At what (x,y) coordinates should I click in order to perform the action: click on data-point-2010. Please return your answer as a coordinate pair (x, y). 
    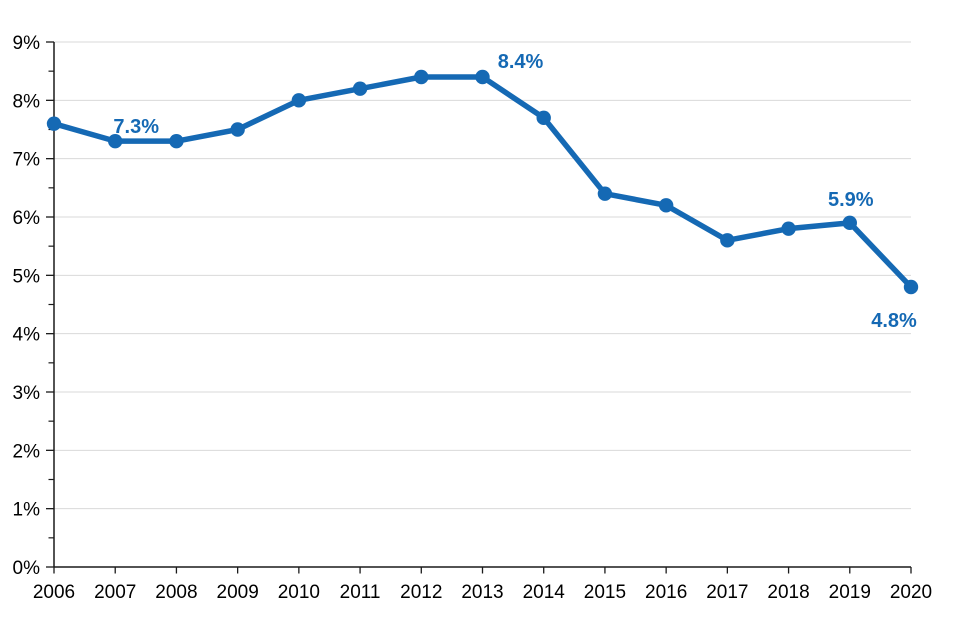
    Looking at the image, I should click on (299, 100).